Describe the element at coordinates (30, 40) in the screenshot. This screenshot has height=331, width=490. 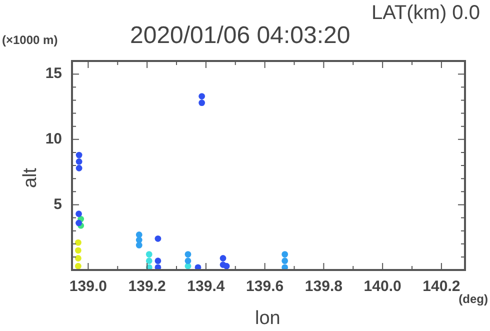
I see `text: (×1000 m)` at that location.